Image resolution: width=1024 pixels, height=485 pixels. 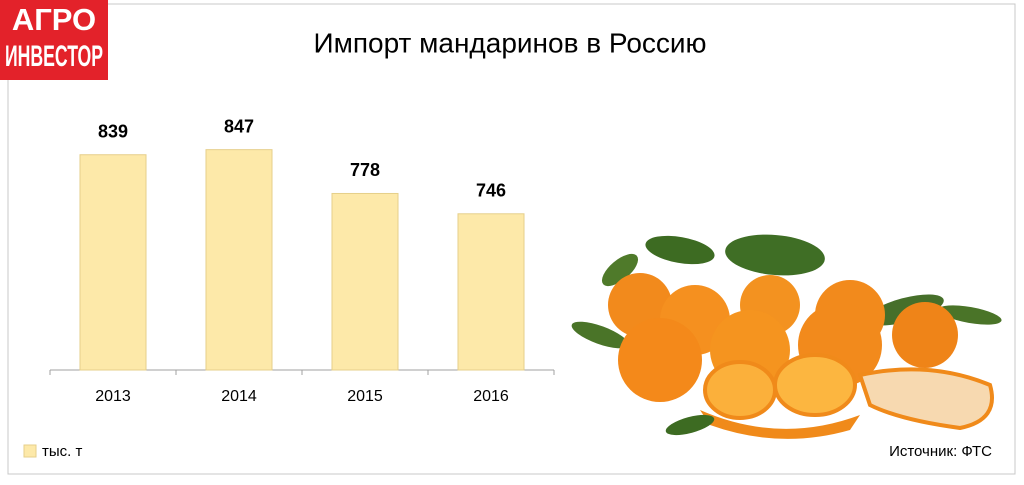 I want to click on x-tick-label: 2014, so click(x=239, y=396).